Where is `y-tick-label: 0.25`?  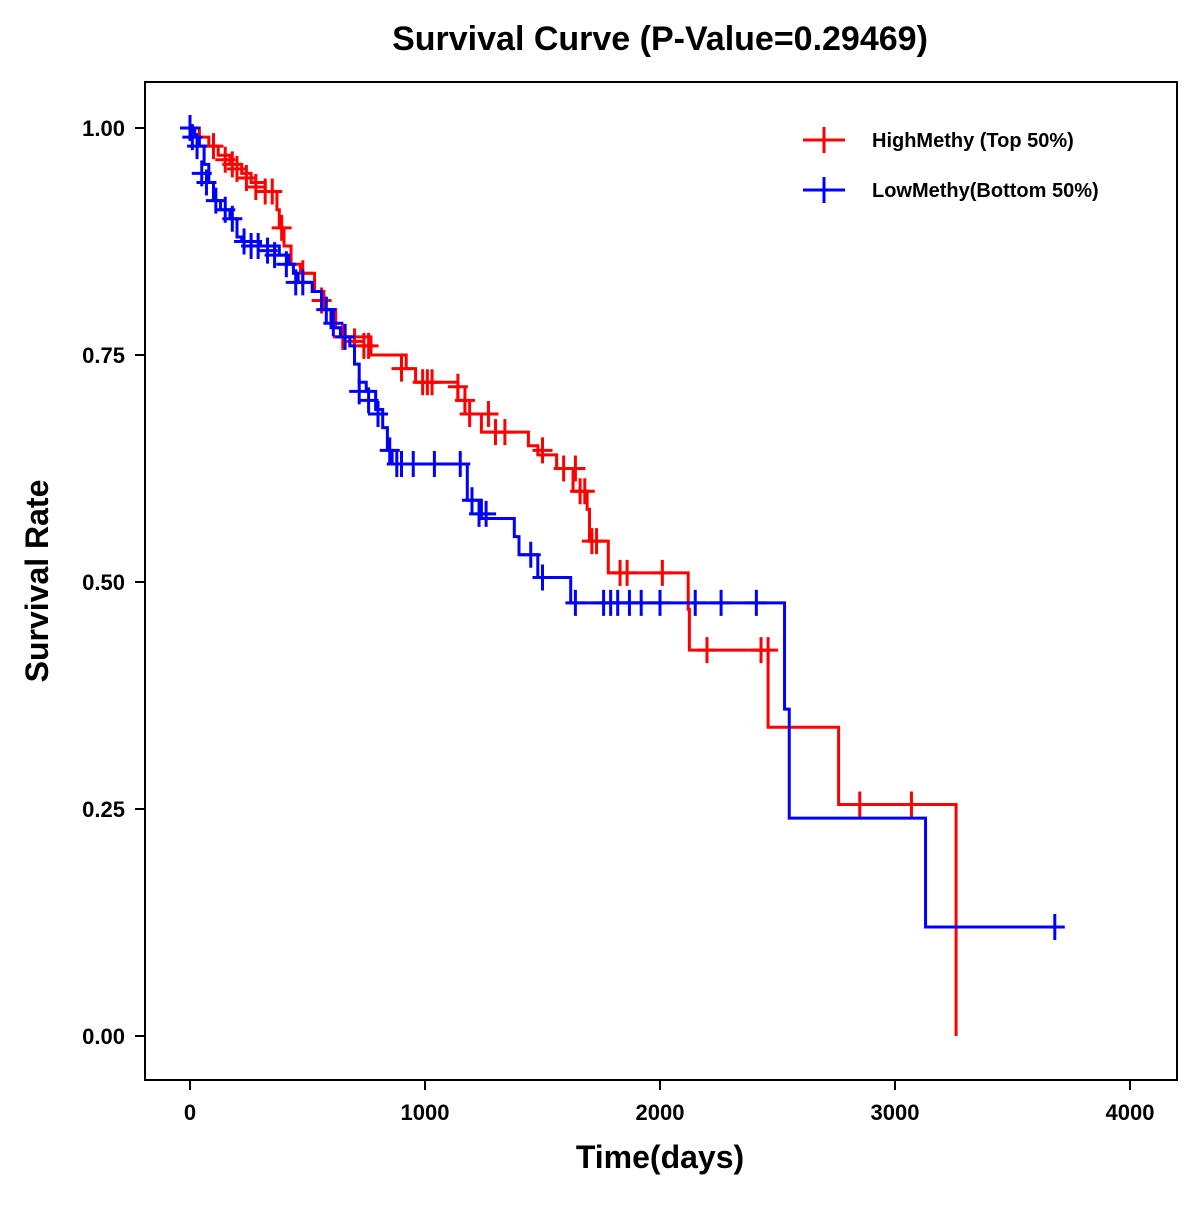 y-tick-label: 0.25 is located at coordinates (103, 809).